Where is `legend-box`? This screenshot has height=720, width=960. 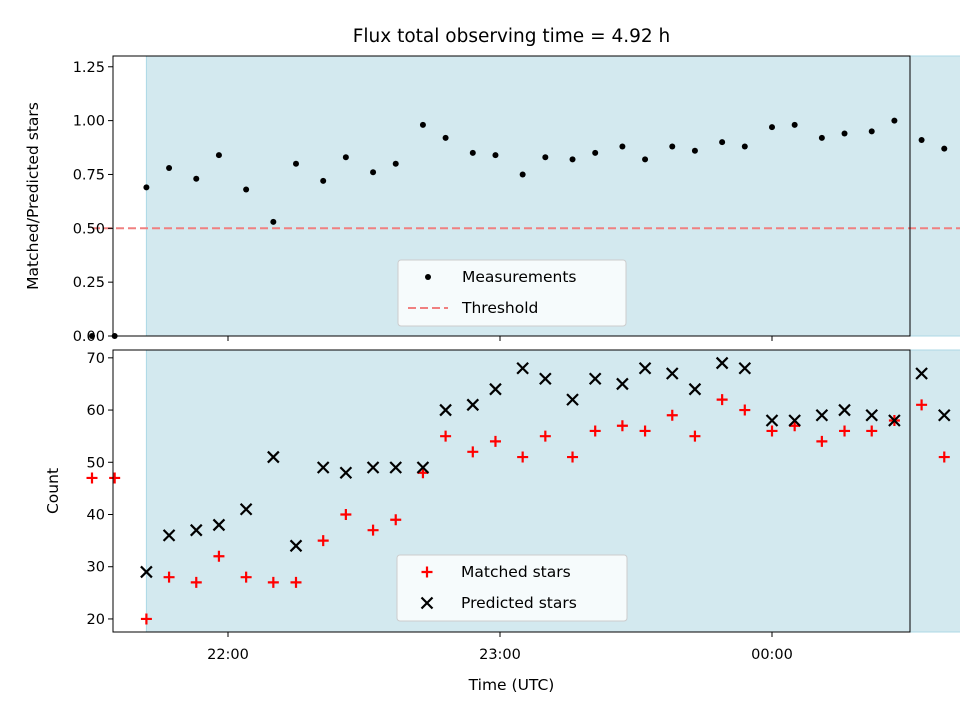 legend-box is located at coordinates (512, 293).